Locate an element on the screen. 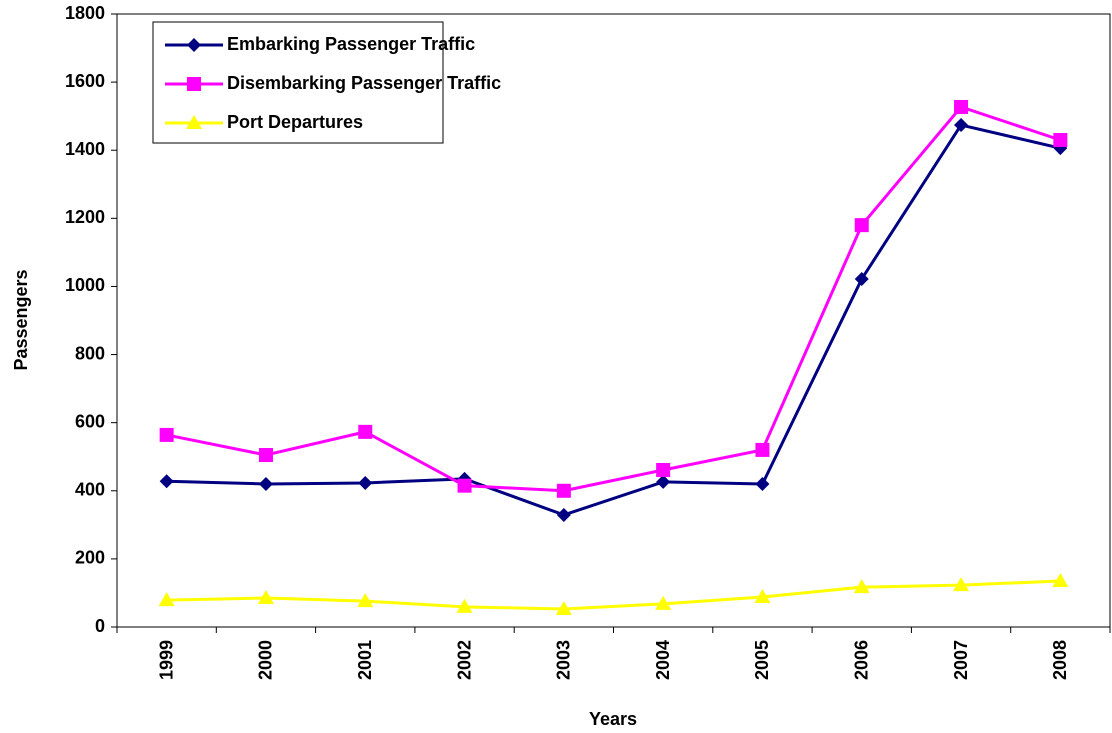  x-tick-label: 2000 is located at coordinates (266, 660).